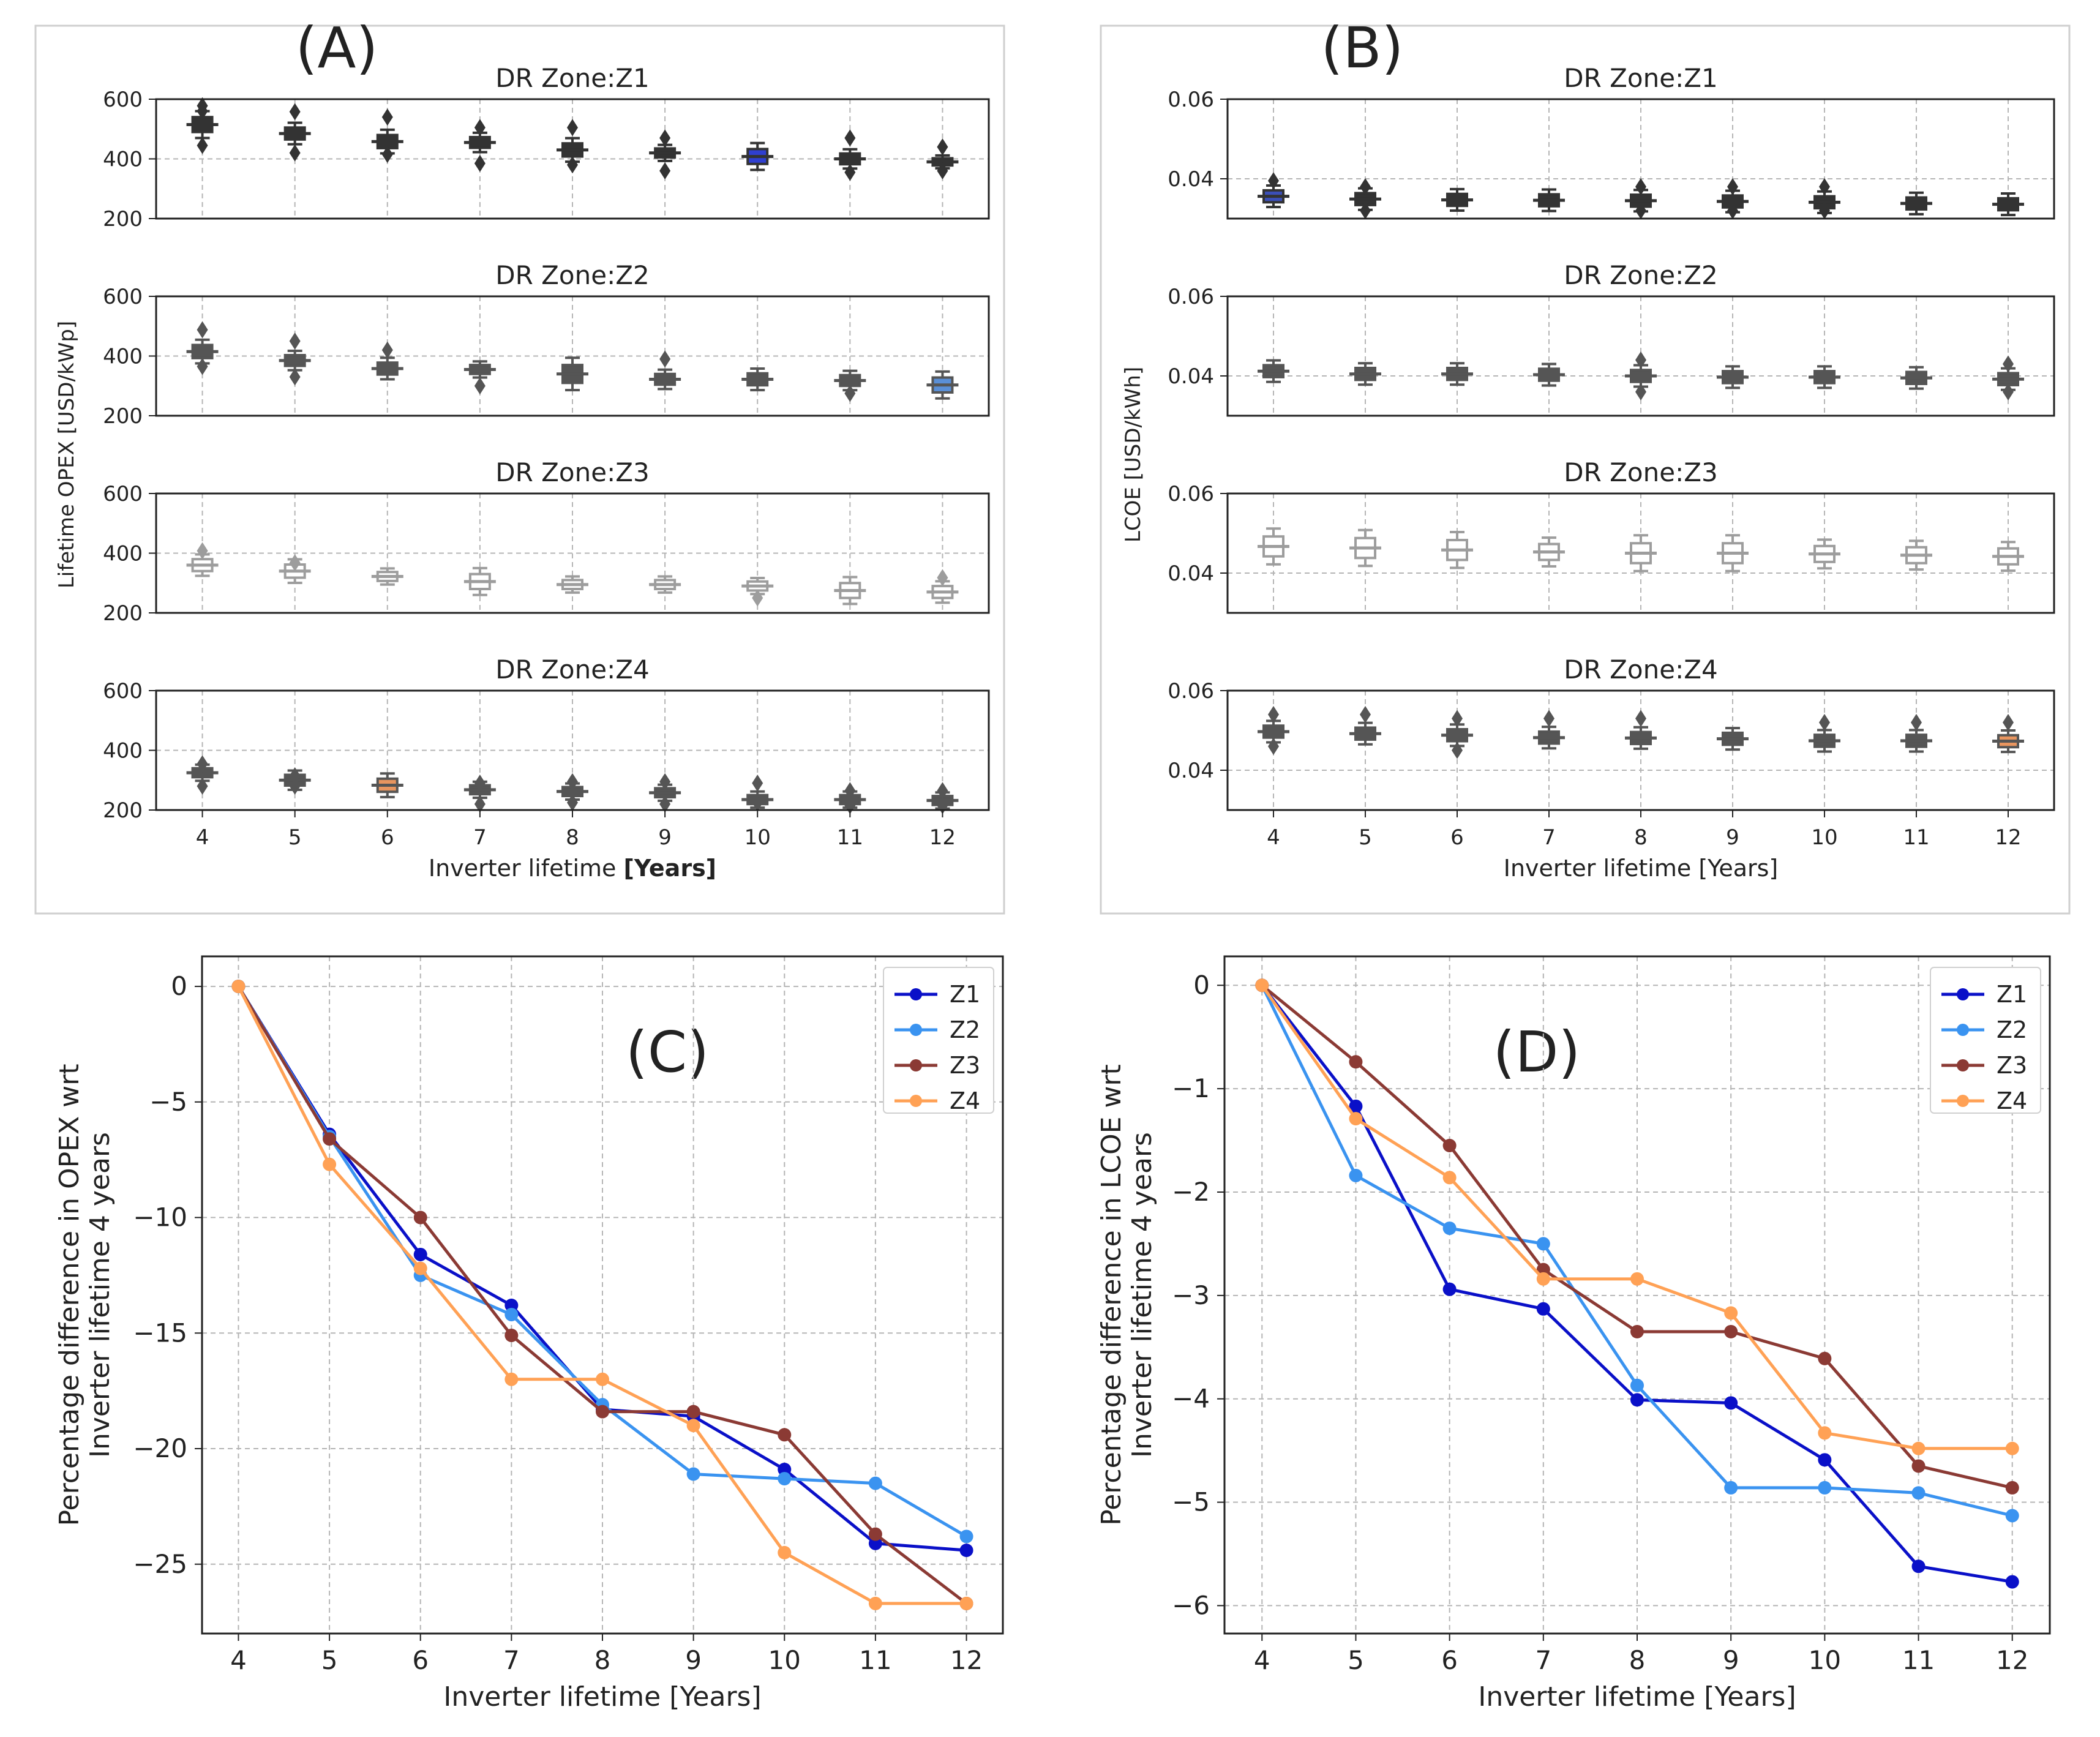  I want to click on panel-title: DR Zone:Z1, so click(1640, 78).